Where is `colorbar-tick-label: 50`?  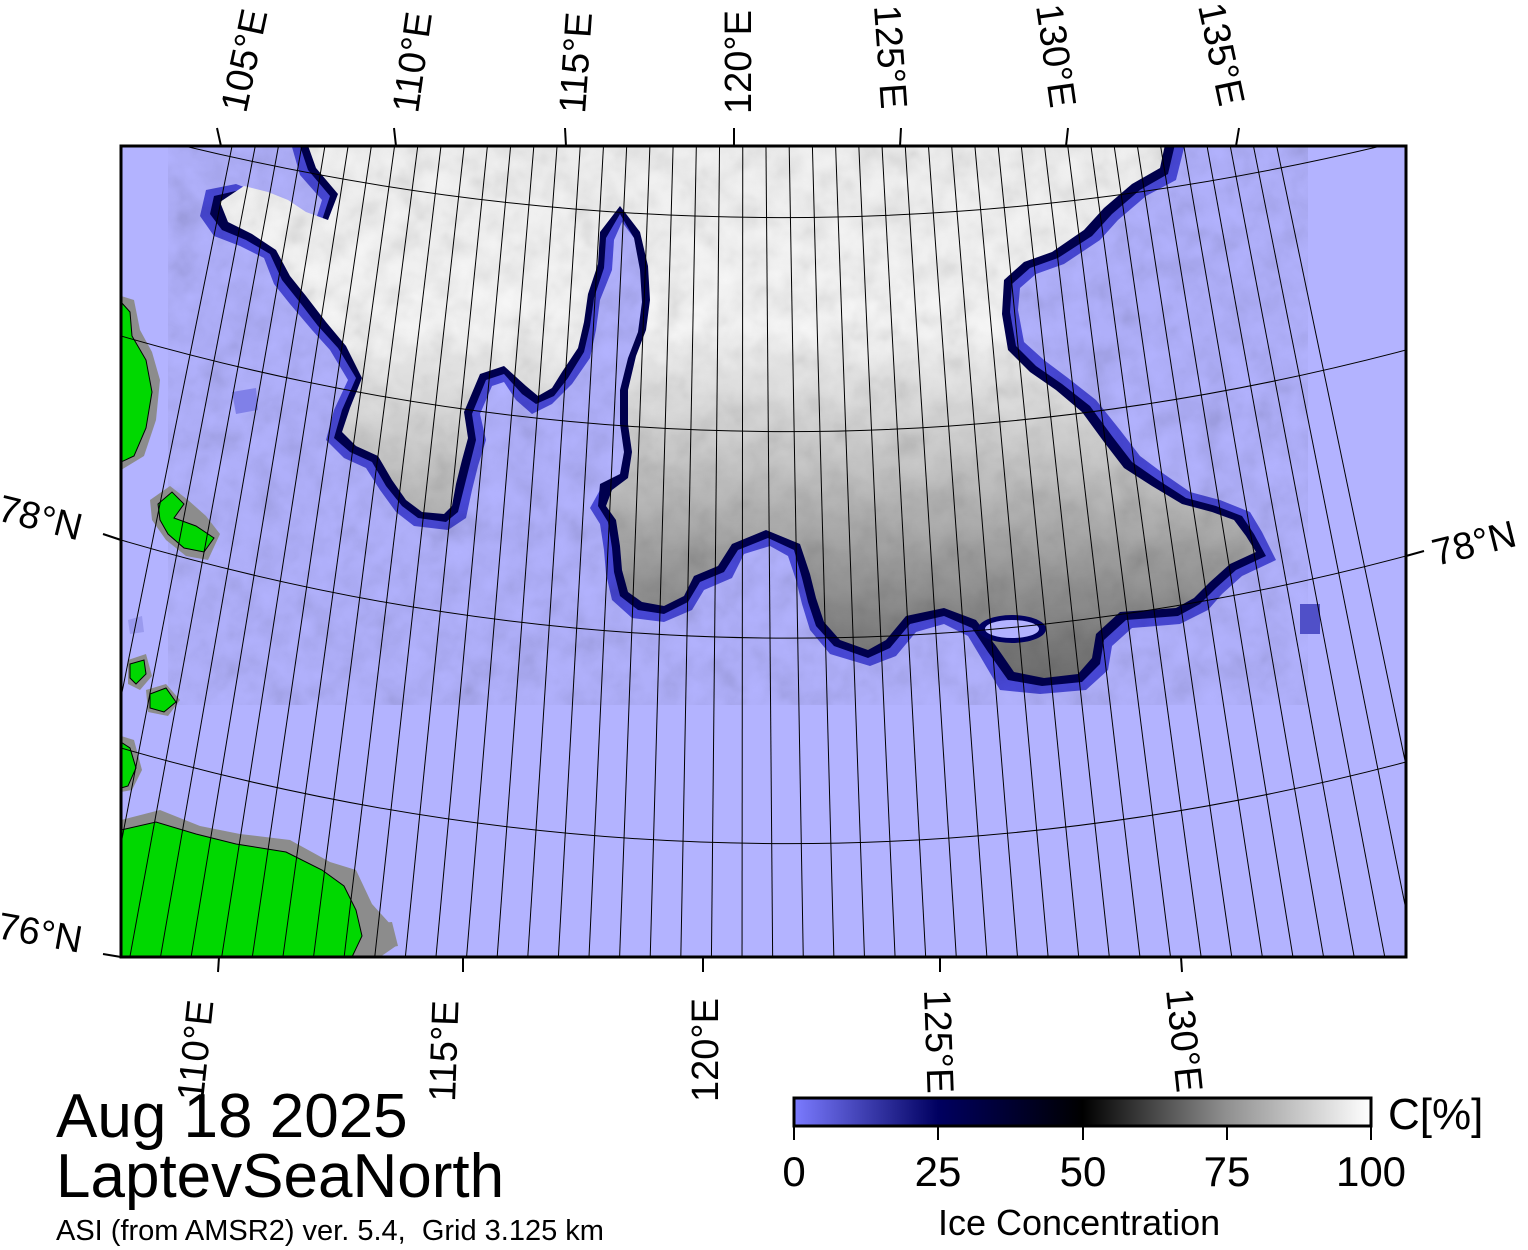
colorbar-tick-label: 50 is located at coordinates (1083, 1171).